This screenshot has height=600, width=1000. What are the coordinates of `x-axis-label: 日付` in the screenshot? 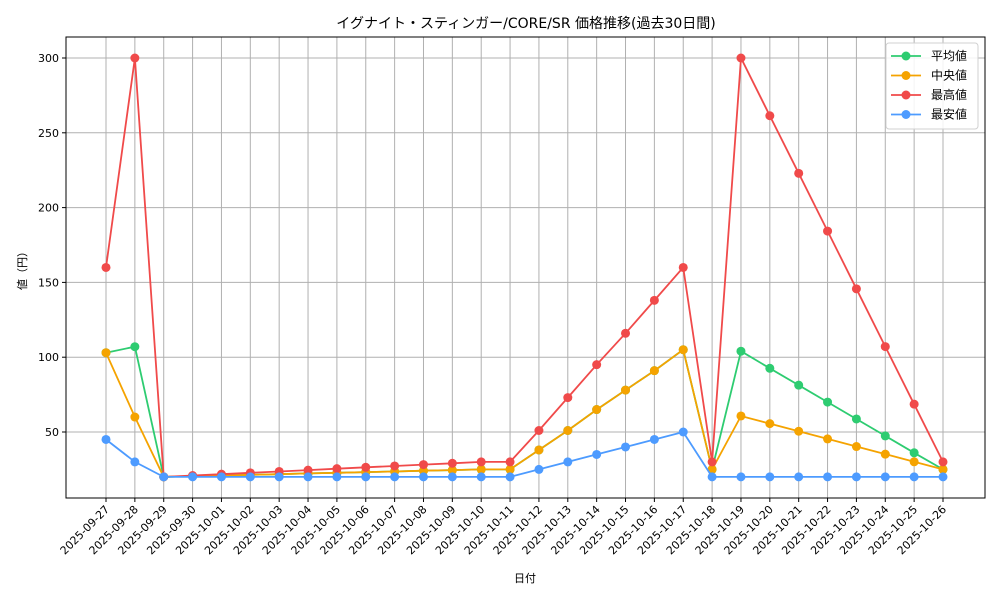 It's located at (525, 578).